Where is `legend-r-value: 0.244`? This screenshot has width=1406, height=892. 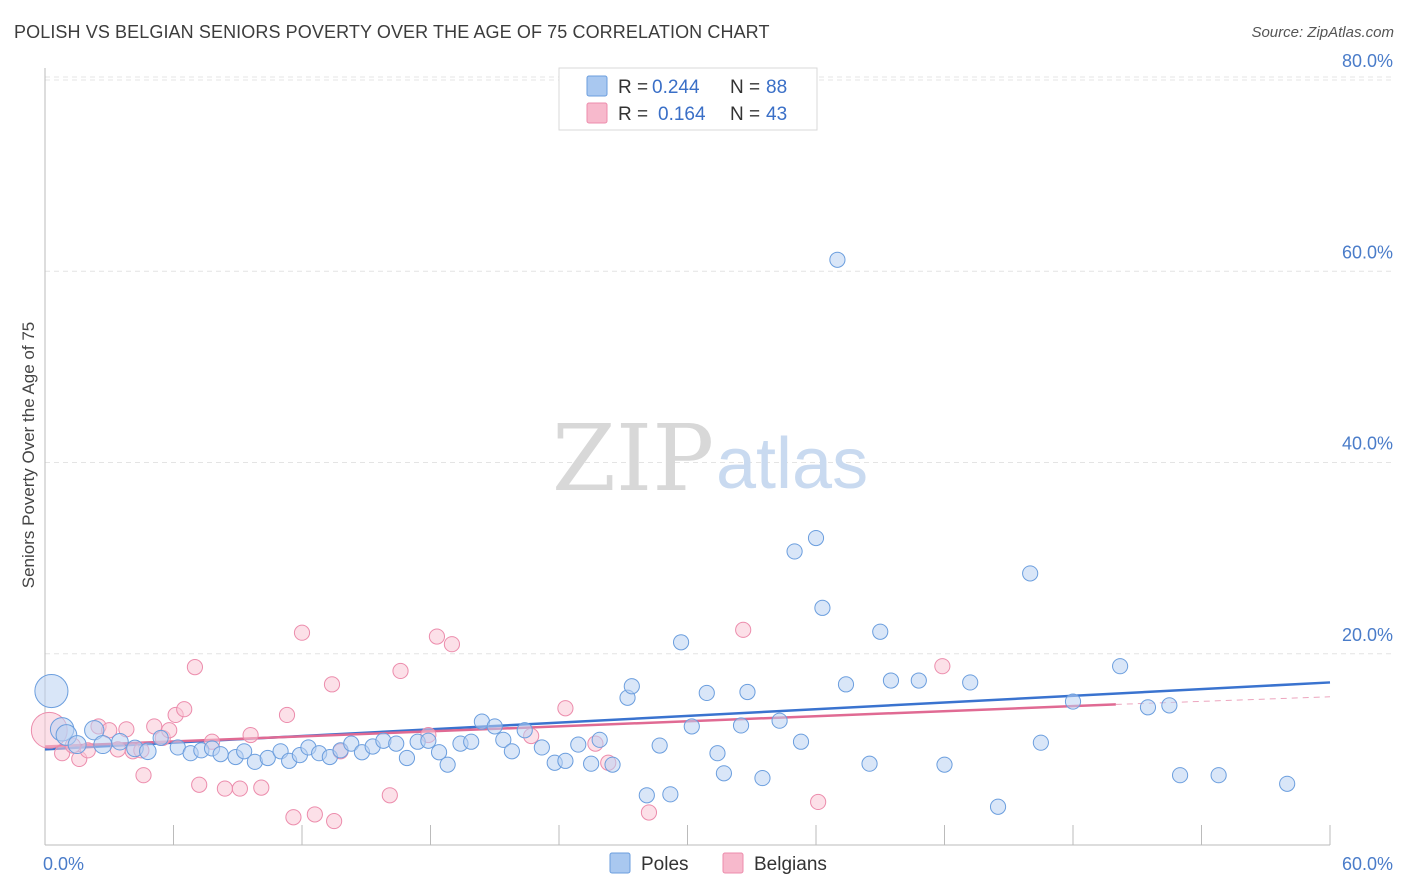 legend-r-value: 0.244 is located at coordinates (676, 87).